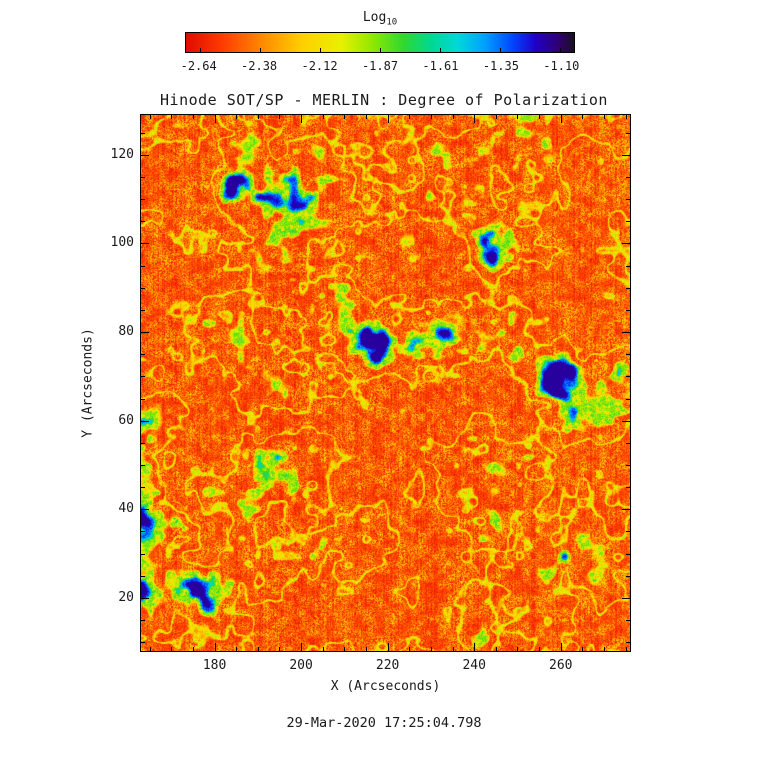 Image resolution: width=768 pixels, height=768 pixels. Describe the element at coordinates (374, 17) in the screenshot. I see `colorbar-label: Log` at that location.